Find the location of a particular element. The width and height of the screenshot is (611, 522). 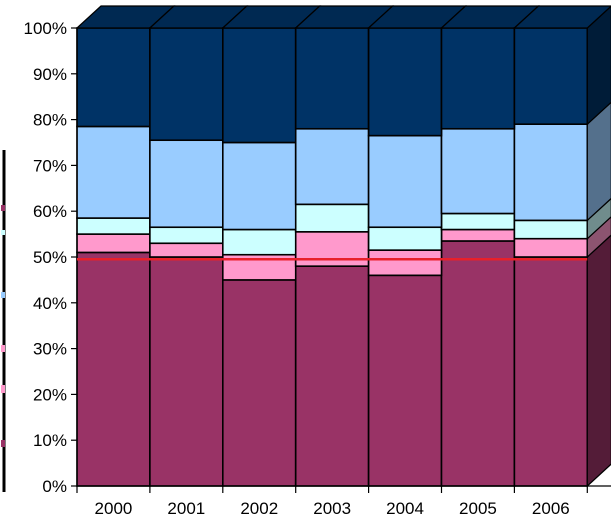

y-tick-label: 90% is located at coordinates (50, 74).